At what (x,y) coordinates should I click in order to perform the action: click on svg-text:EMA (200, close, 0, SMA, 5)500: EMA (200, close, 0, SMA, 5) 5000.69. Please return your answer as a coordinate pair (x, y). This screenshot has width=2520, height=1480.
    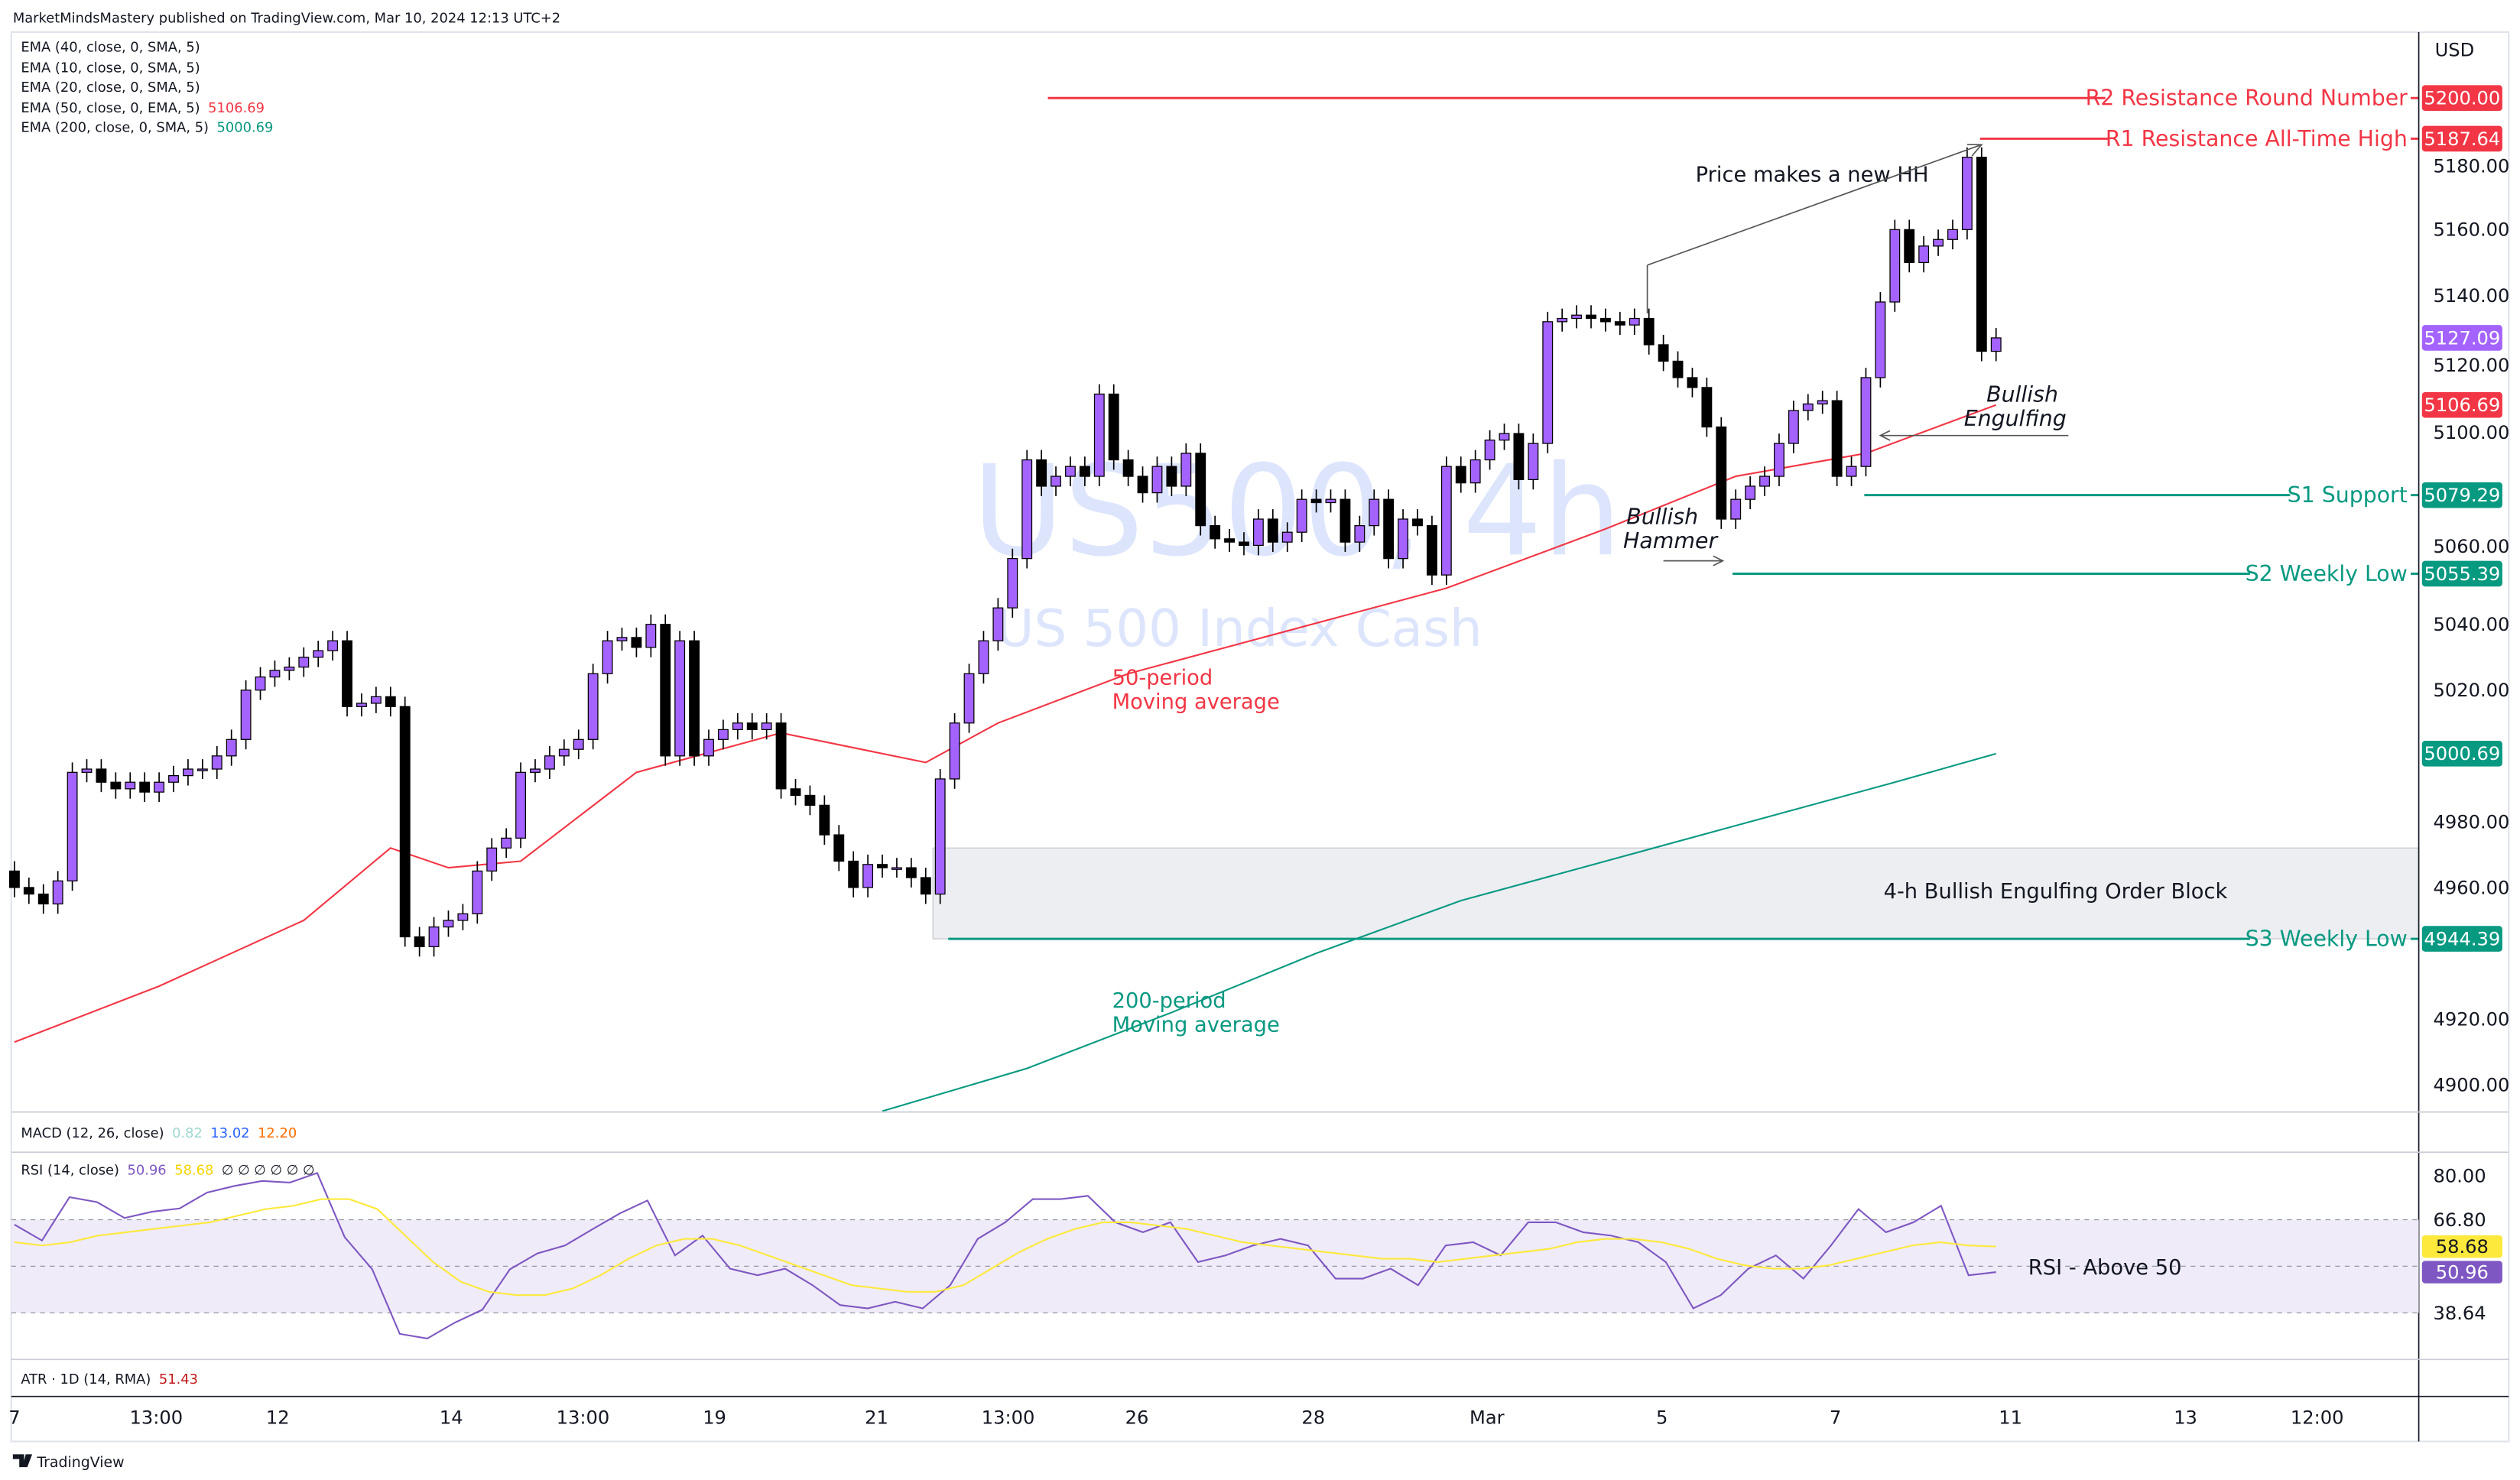
    Looking at the image, I should click on (147, 127).